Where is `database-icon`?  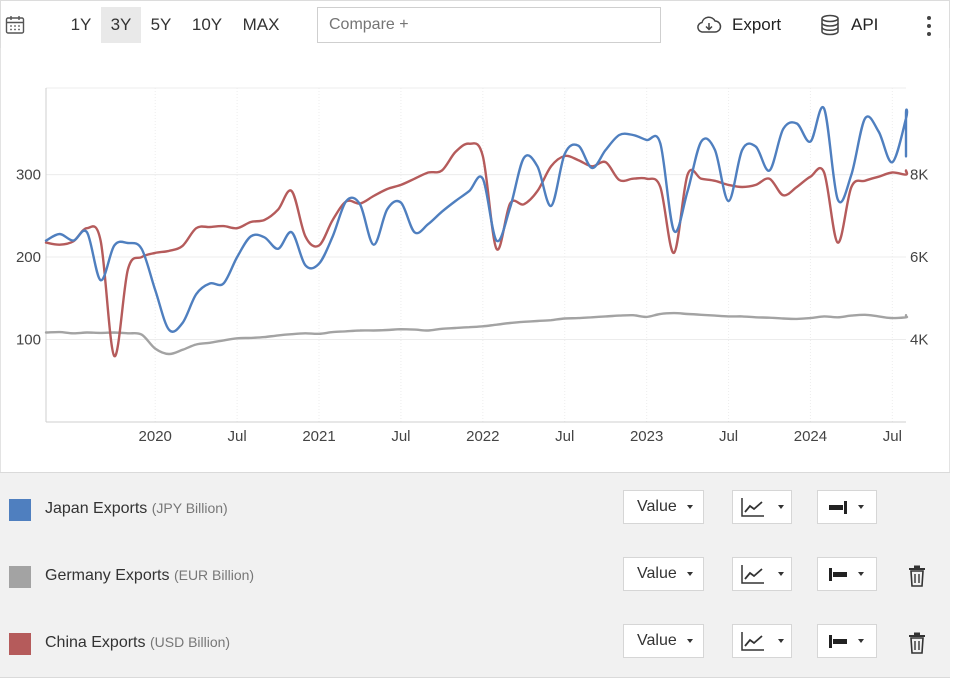 database-icon is located at coordinates (830, 25).